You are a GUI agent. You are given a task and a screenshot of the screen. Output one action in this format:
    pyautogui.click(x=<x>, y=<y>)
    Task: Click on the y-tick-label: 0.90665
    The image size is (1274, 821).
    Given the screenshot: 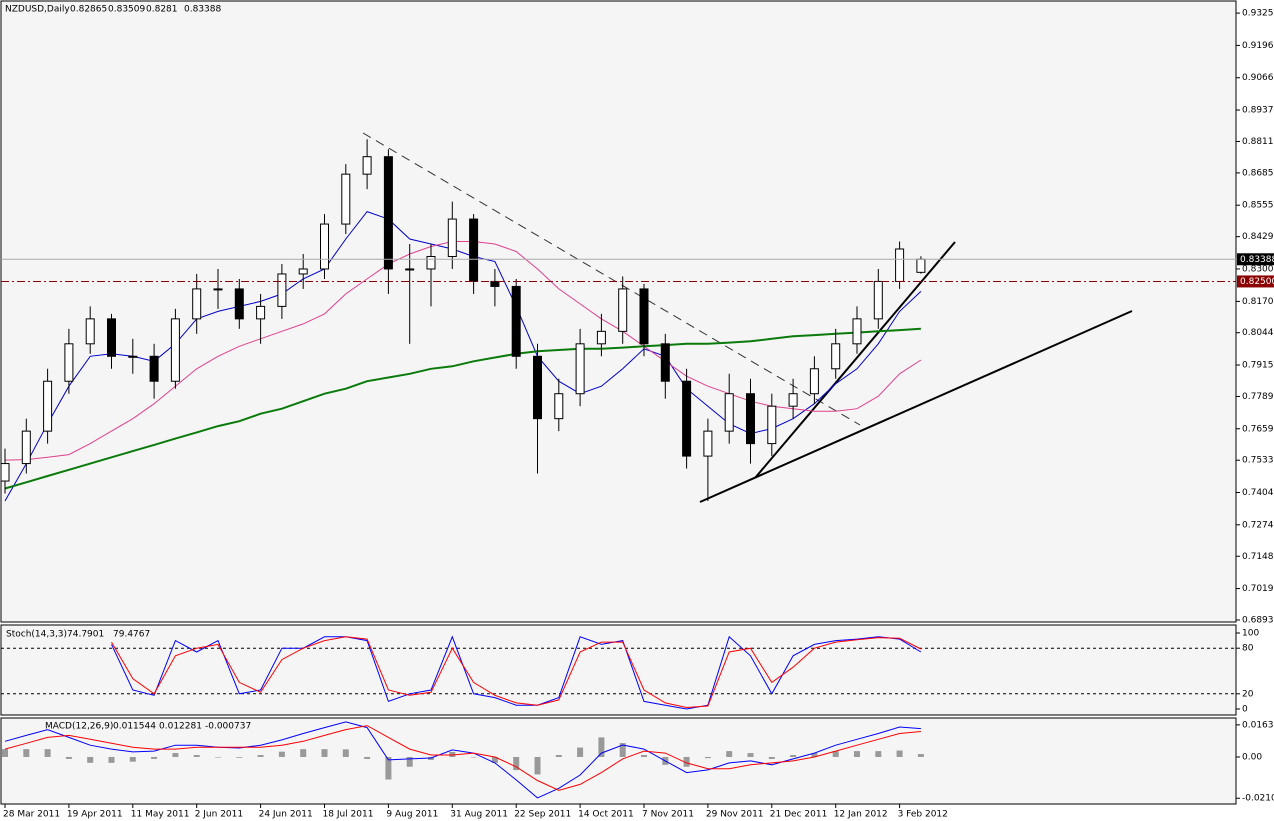 What is the action you would take?
    pyautogui.click(x=1258, y=78)
    